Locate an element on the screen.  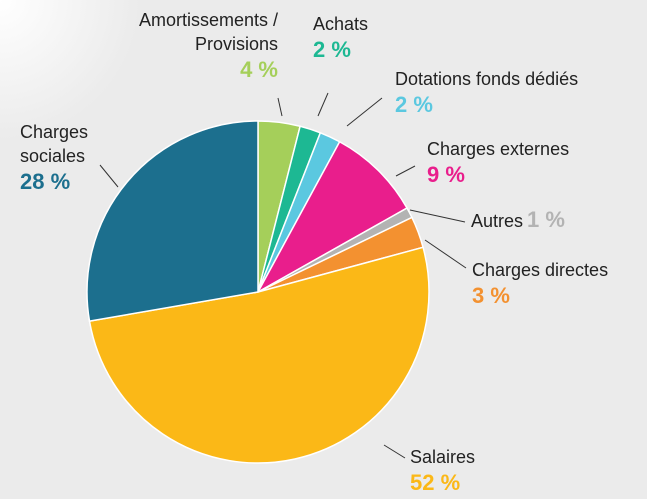
slice-label: Dotations fonds dédiés 2 % is located at coordinates (515, 93).